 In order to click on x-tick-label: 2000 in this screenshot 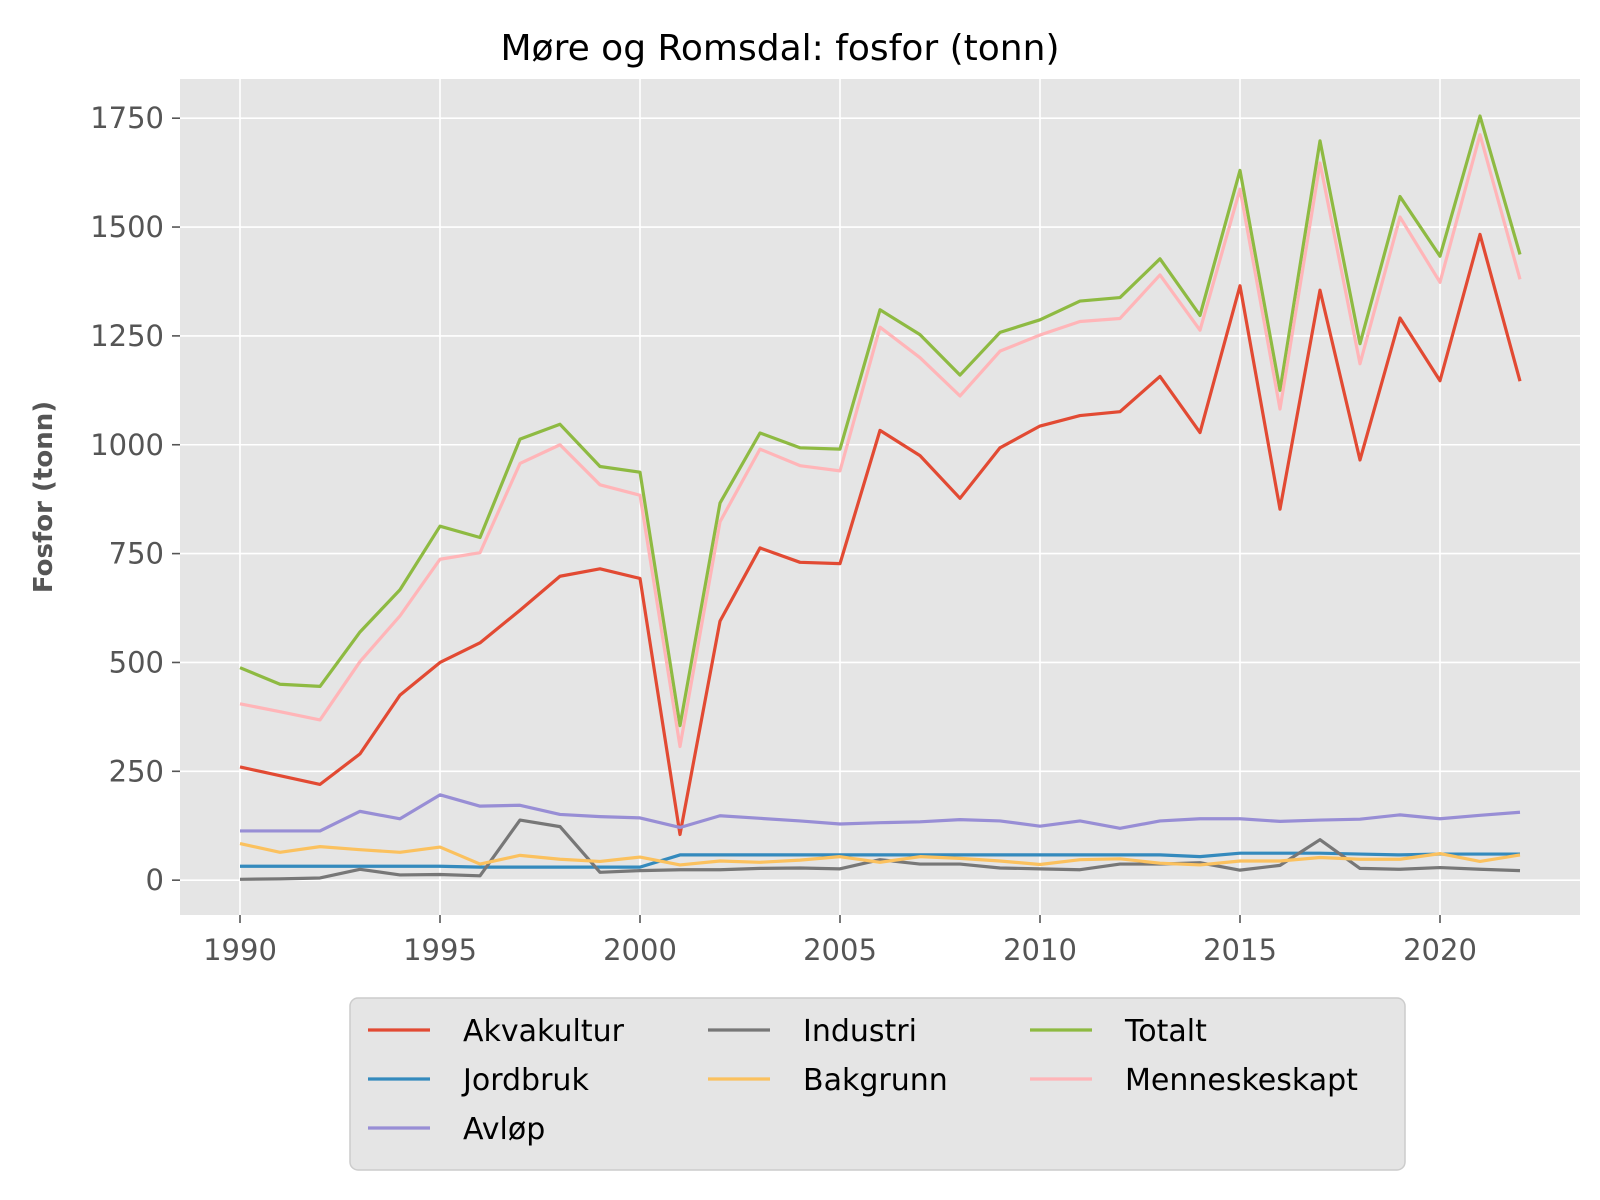, I will do `click(640, 950)`.